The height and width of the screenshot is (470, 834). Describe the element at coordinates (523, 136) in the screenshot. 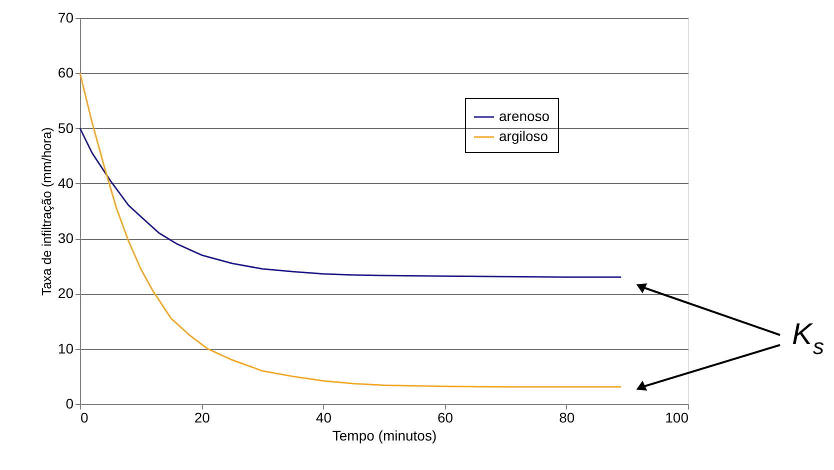

I see `legend-label: argiloso` at that location.